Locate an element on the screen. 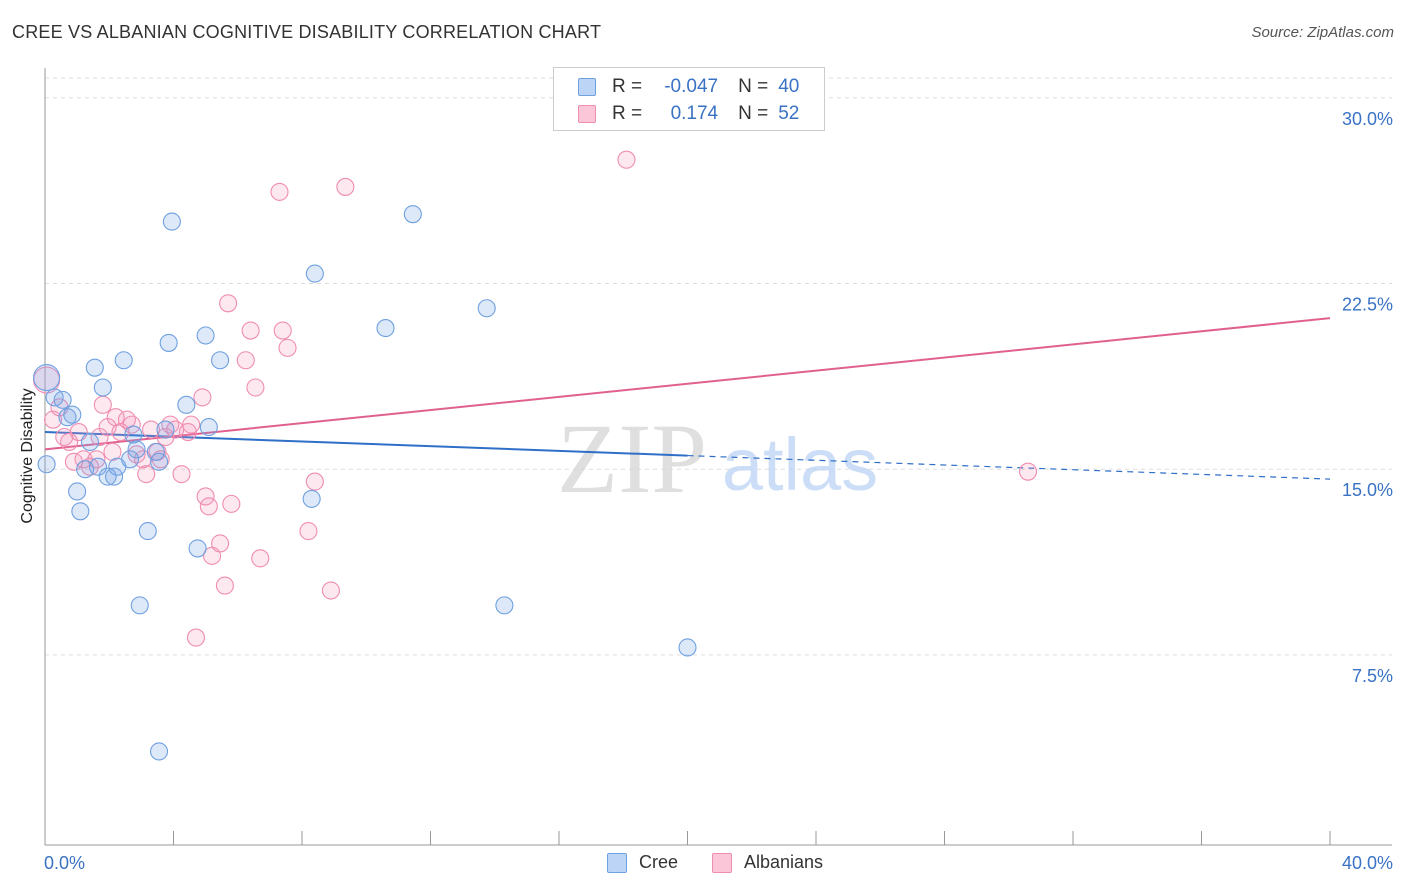  legend-row-albanians: R = 0.174 N = 52 is located at coordinates (688, 114).